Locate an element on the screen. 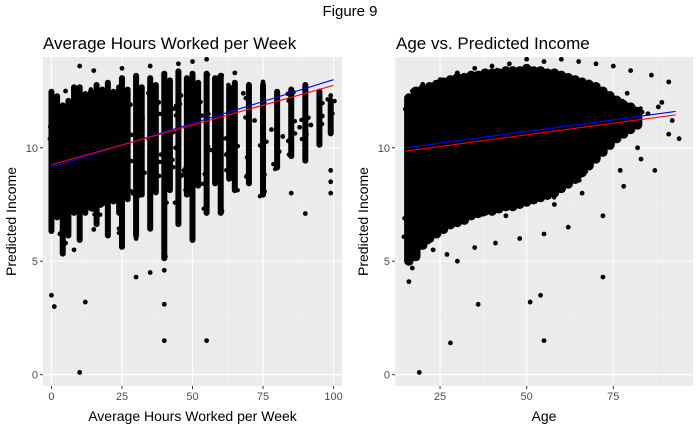  x-tick-label: 0 is located at coordinates (51, 397).